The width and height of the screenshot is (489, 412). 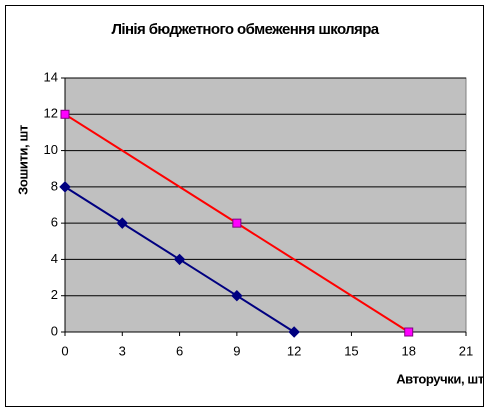 I want to click on y-tick-label: 2, so click(x=54, y=294).